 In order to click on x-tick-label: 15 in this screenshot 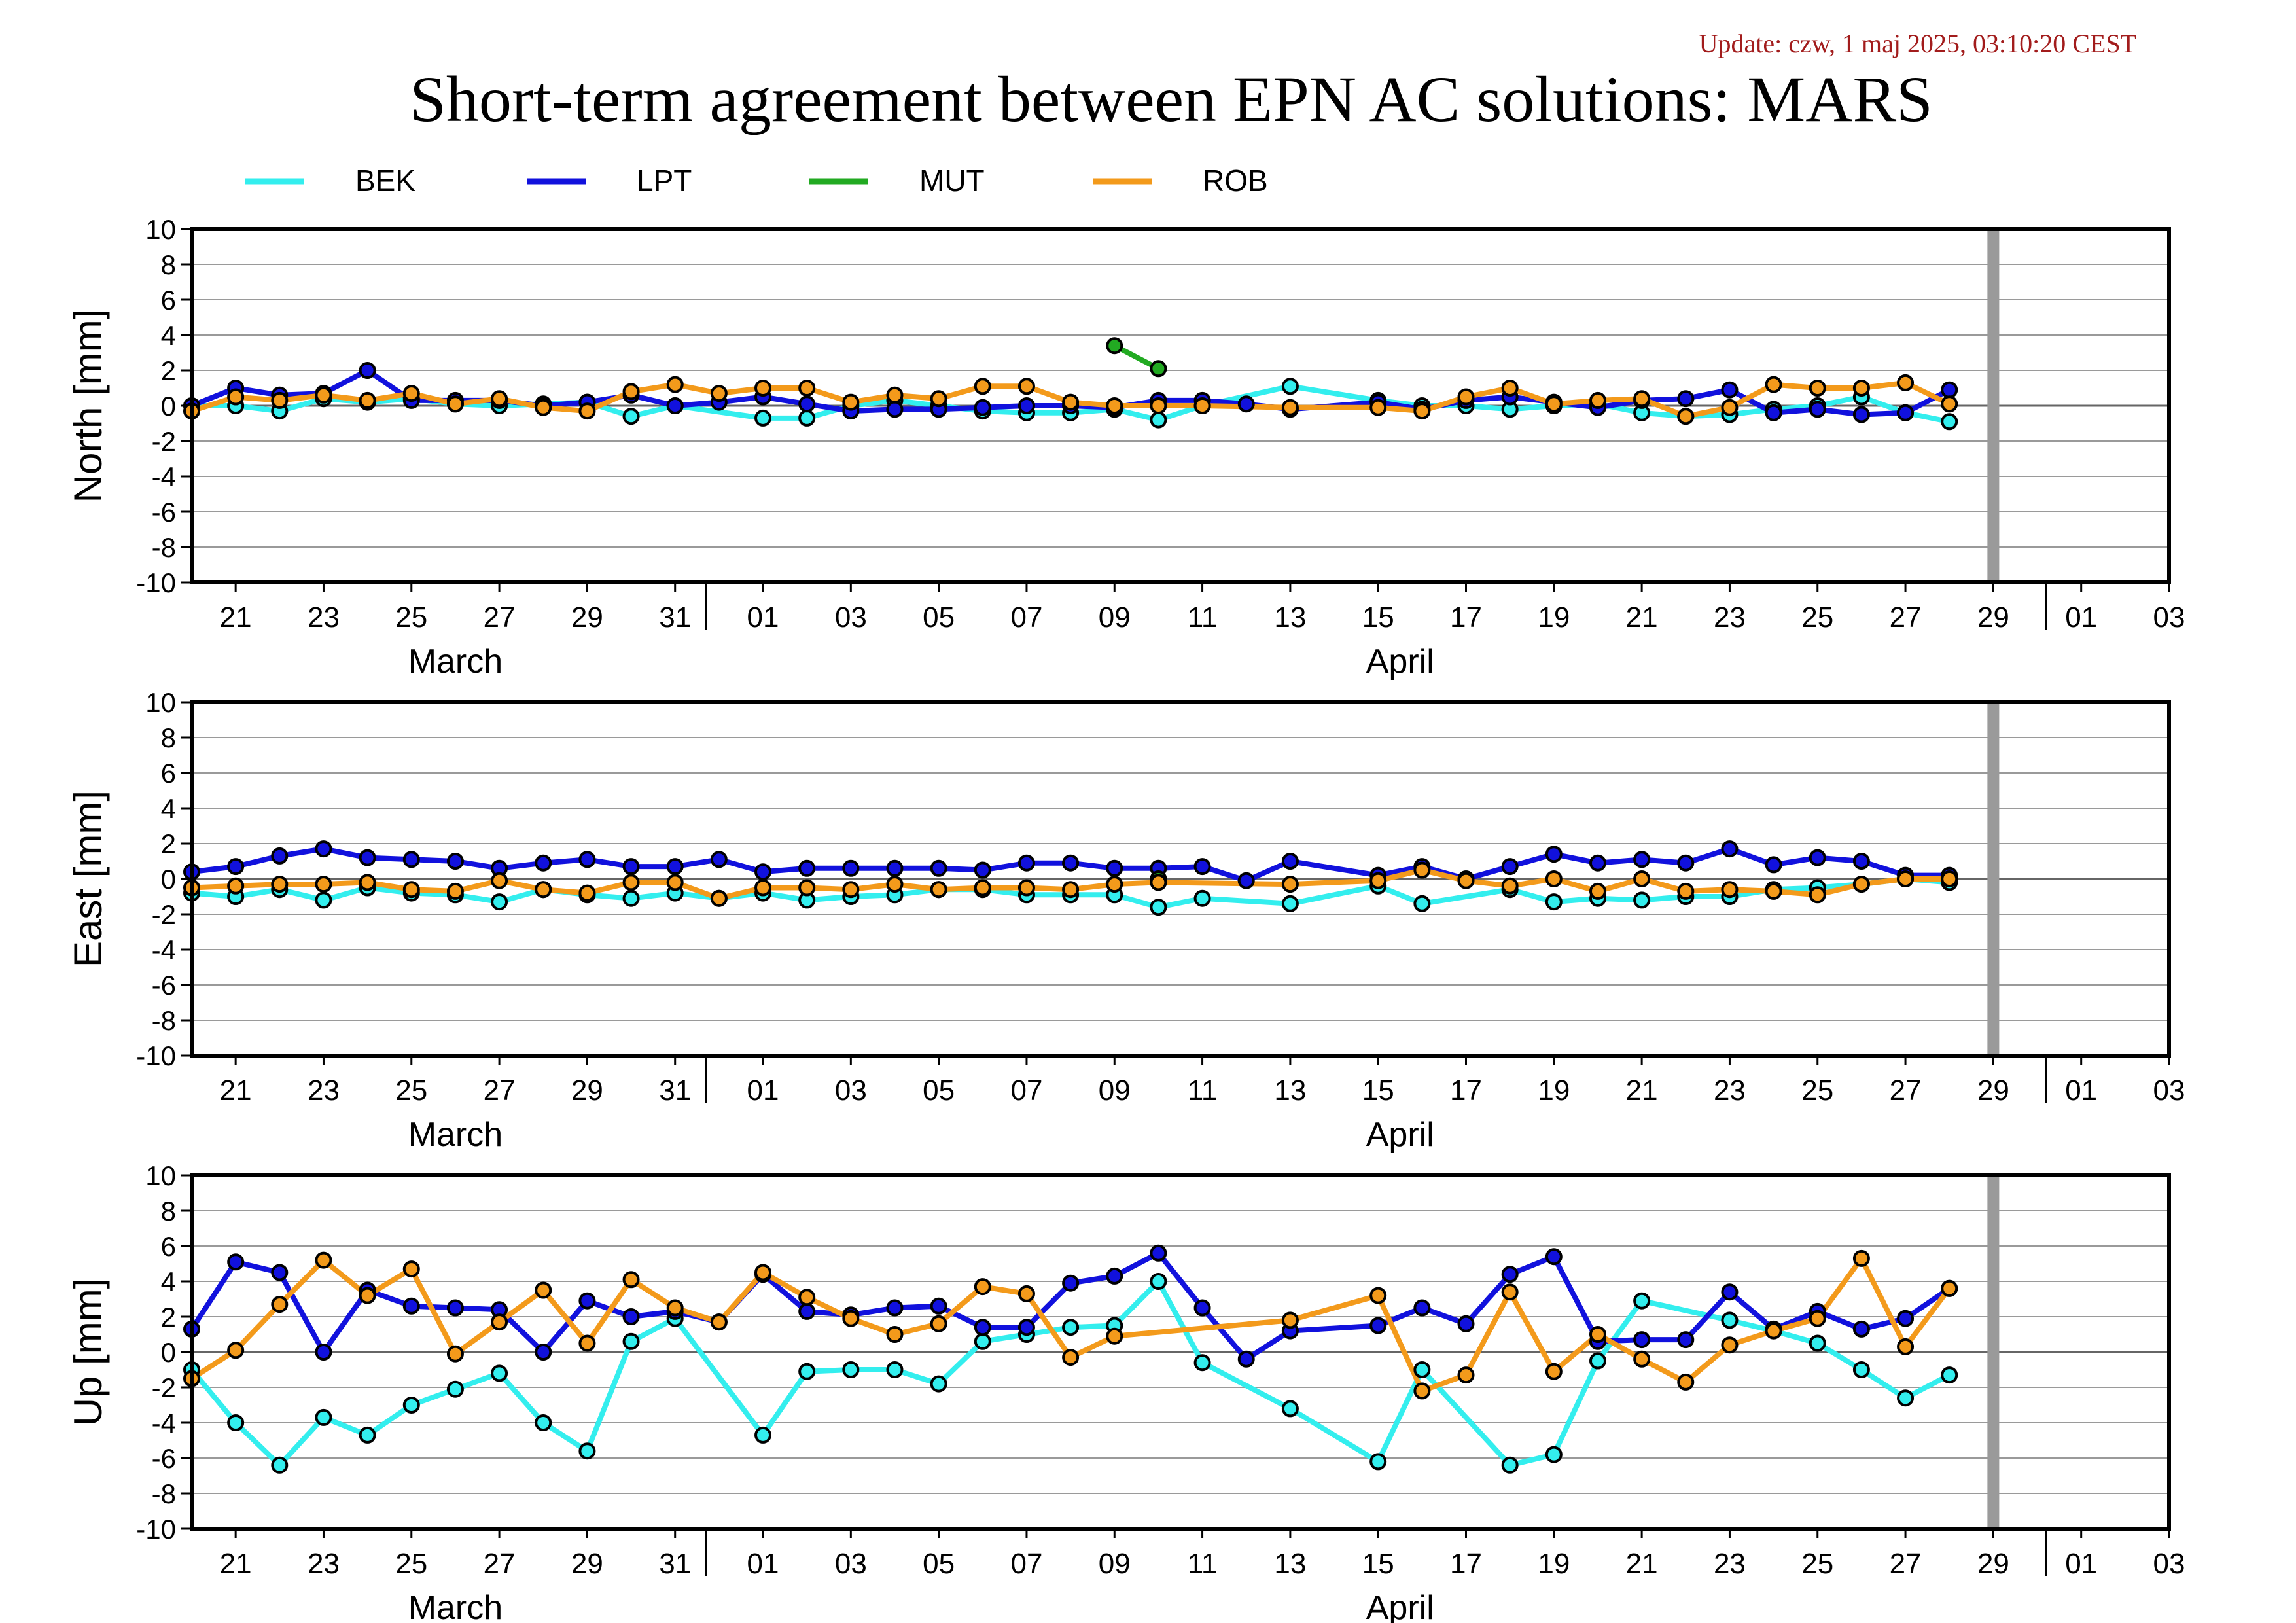, I will do `click(1378, 1564)`.